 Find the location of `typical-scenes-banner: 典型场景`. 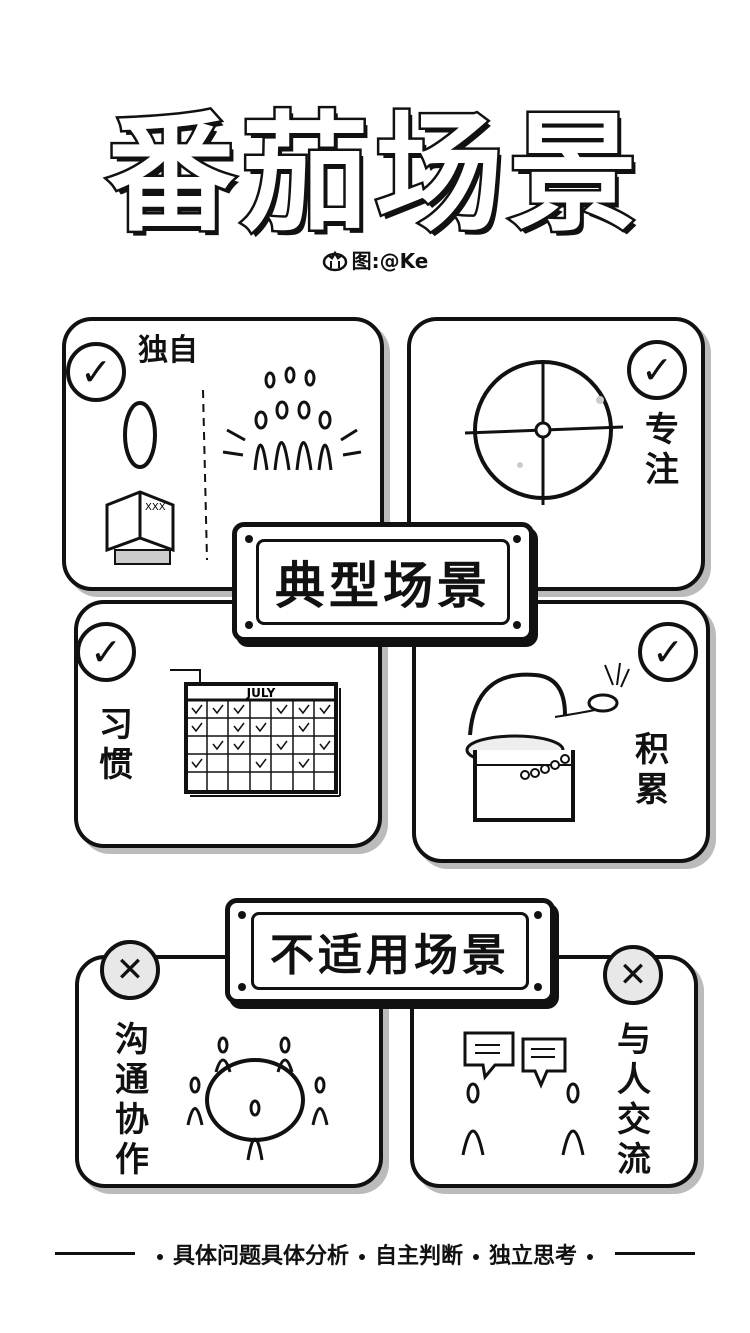

typical-scenes-banner: 典型场景 is located at coordinates (383, 582).